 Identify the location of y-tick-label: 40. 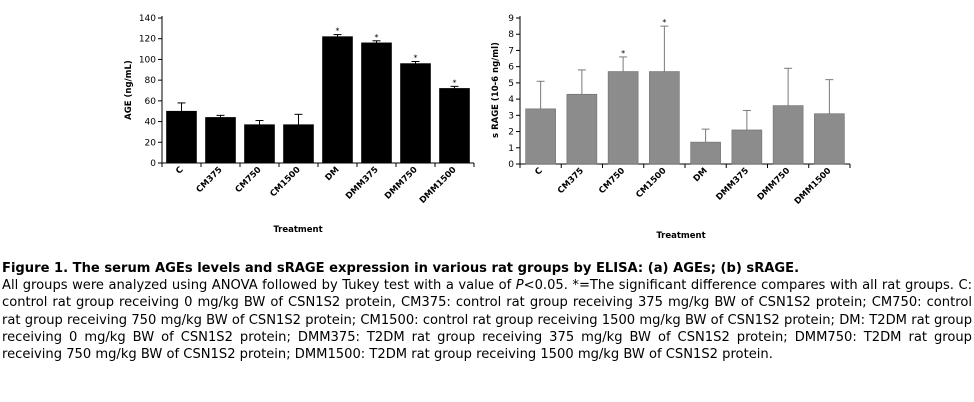
(151, 123).